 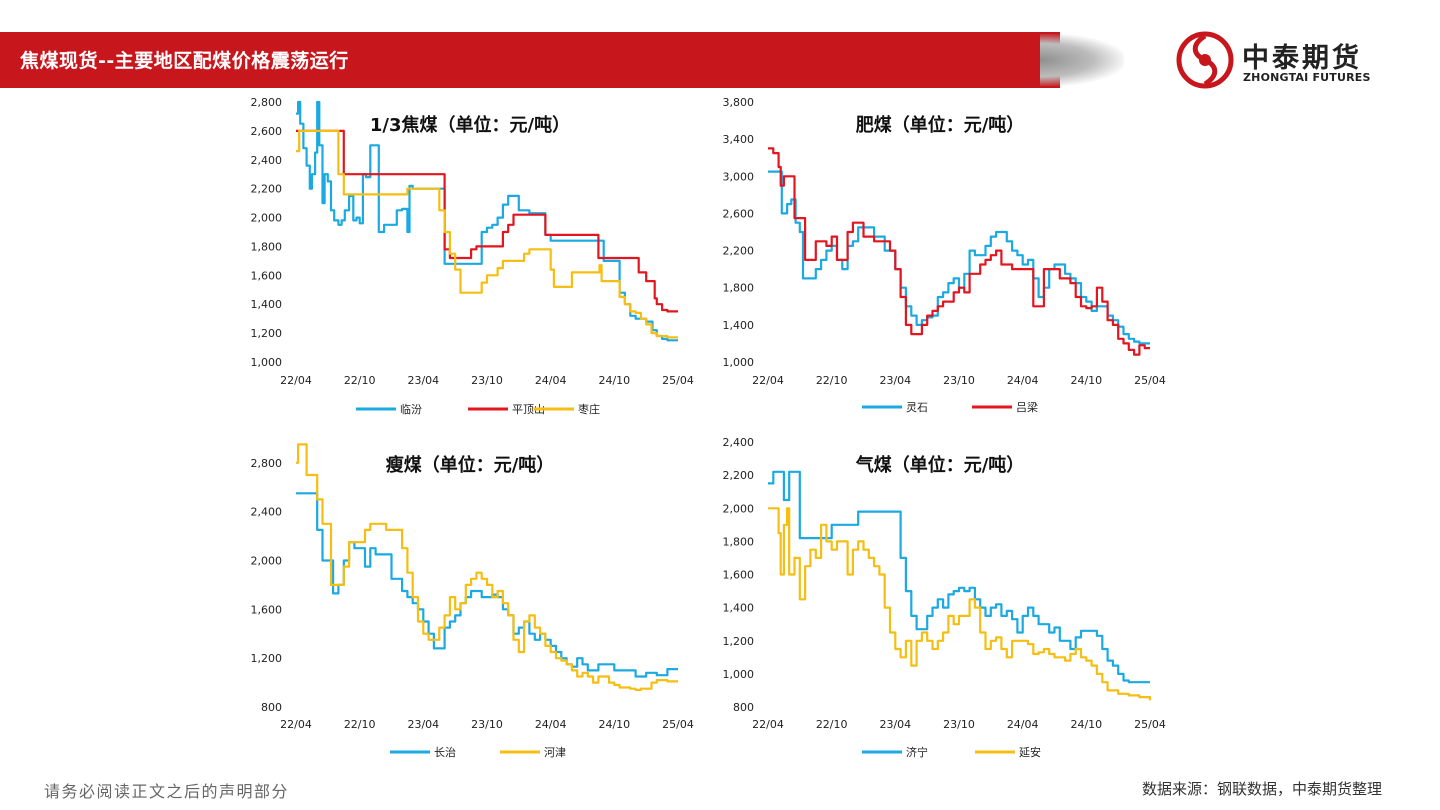 I want to click on y-tick-label: 3,800, so click(x=739, y=102).